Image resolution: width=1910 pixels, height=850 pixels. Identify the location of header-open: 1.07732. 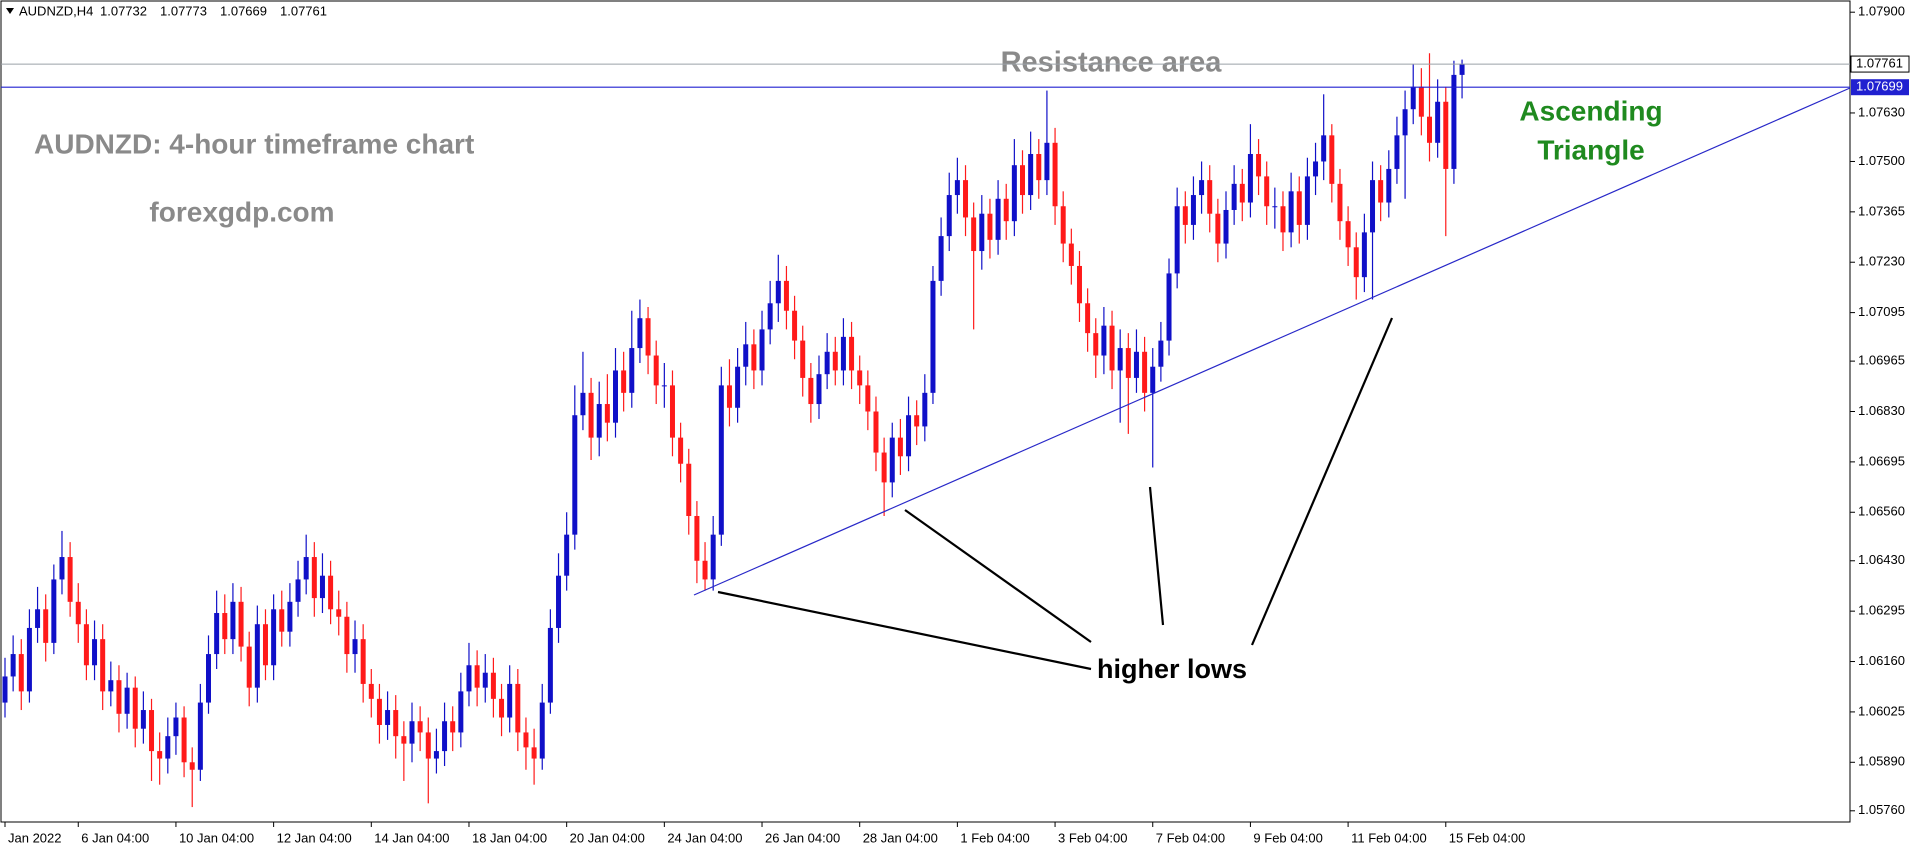
(123, 10).